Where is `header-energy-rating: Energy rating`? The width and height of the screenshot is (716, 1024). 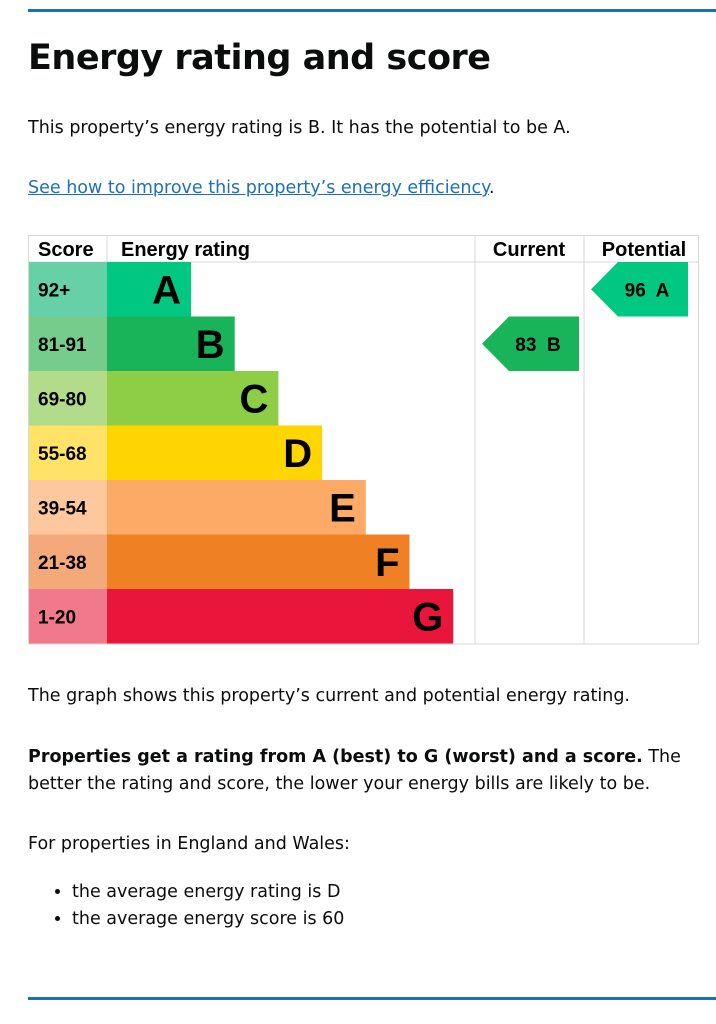 header-energy-rating: Energy rating is located at coordinates (185, 250).